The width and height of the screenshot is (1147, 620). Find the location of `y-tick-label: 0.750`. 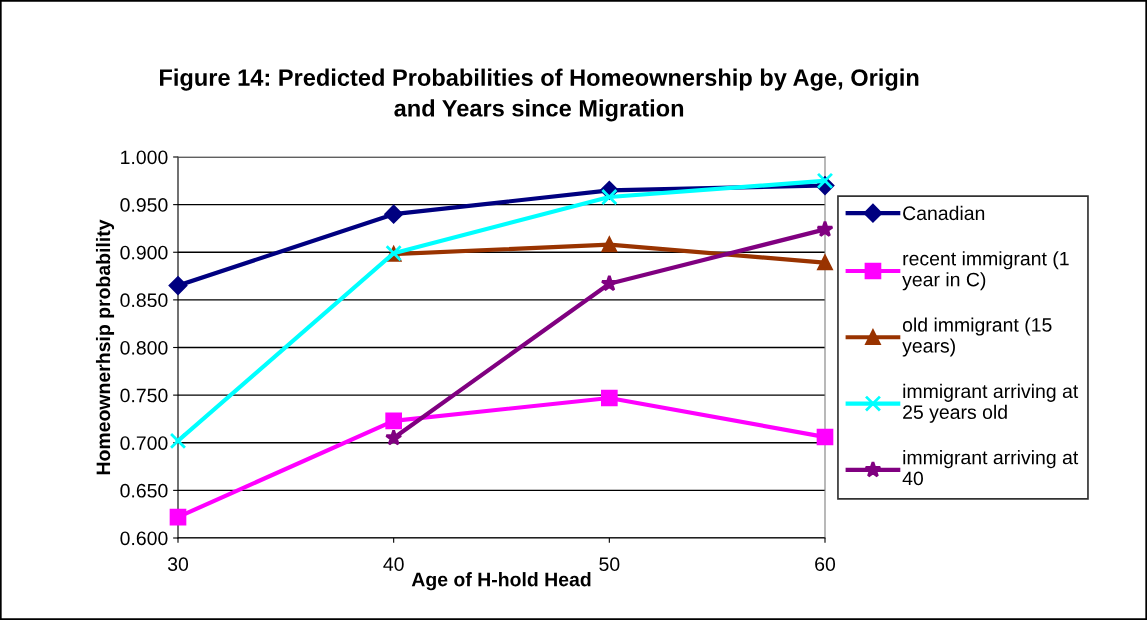

y-tick-label: 0.750 is located at coordinates (144, 395).